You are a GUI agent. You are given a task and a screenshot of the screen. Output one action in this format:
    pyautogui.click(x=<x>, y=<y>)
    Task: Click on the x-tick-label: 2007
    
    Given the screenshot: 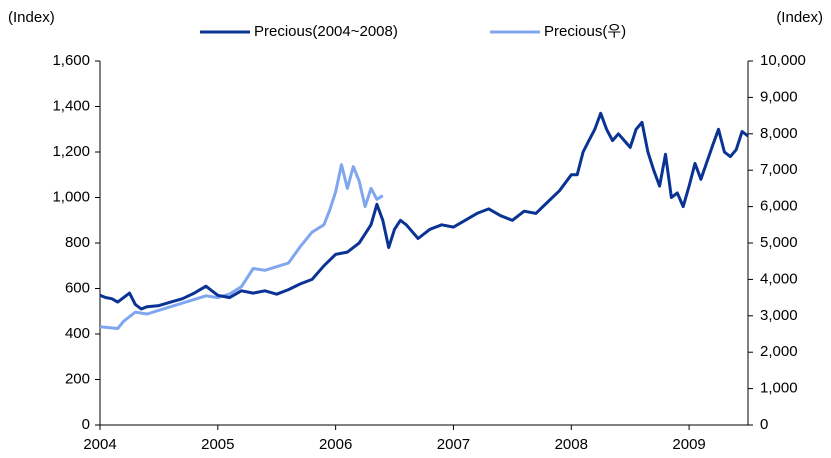 What is the action you would take?
    pyautogui.click(x=453, y=444)
    